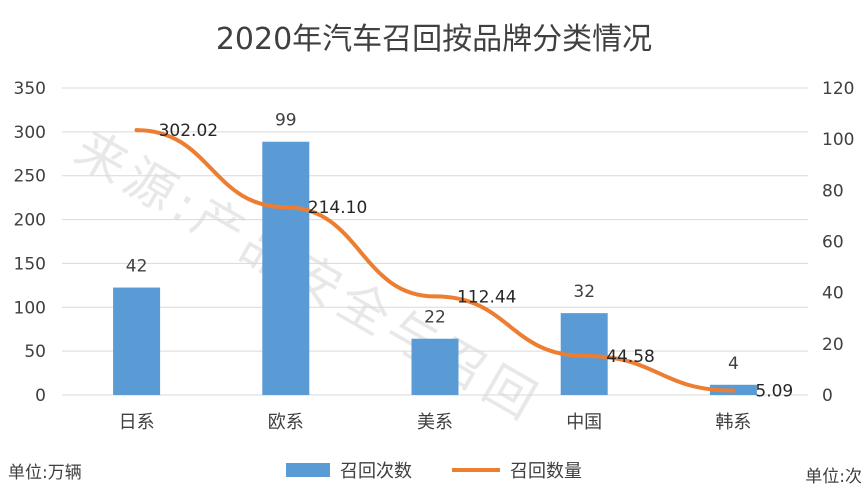 The width and height of the screenshot is (868, 500). Describe the element at coordinates (838, 140) in the screenshot. I see `right-axis-tick-label: 100` at that location.